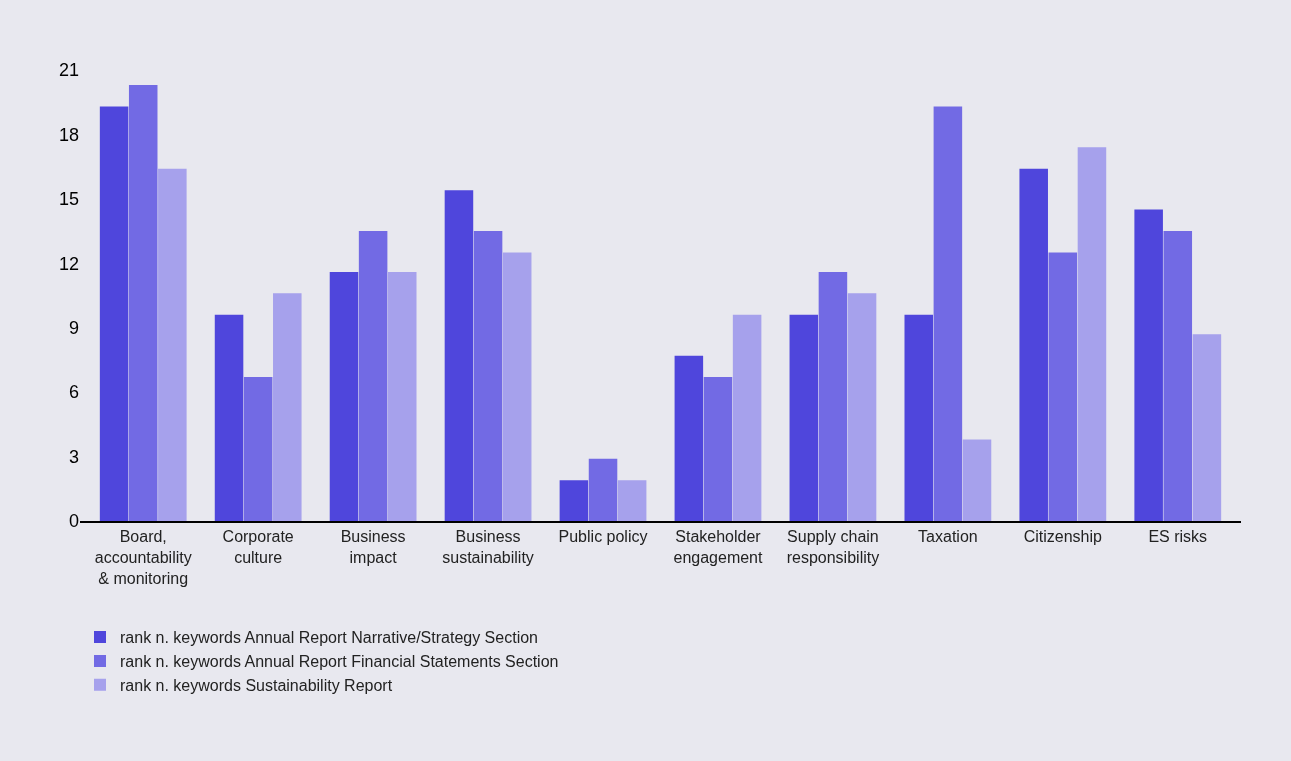 This screenshot has width=1291, height=761. I want to click on y-tick-label: 3, so click(73, 456).